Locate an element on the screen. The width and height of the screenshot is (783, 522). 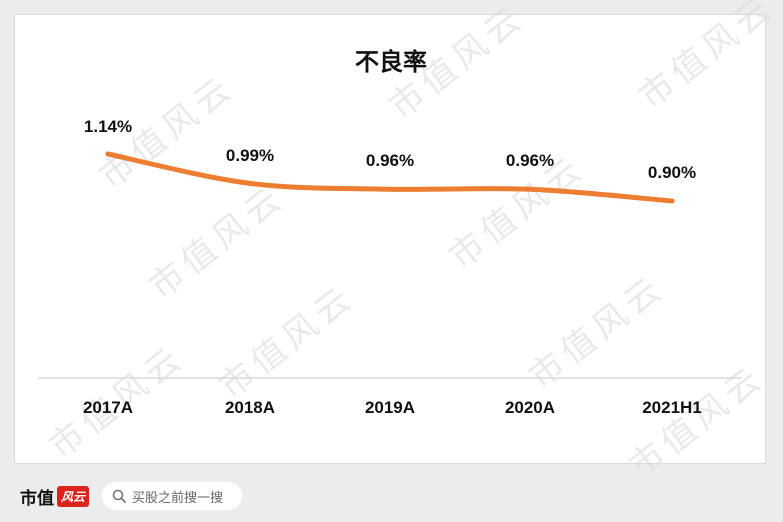
series-layer is located at coordinates (390, 177).